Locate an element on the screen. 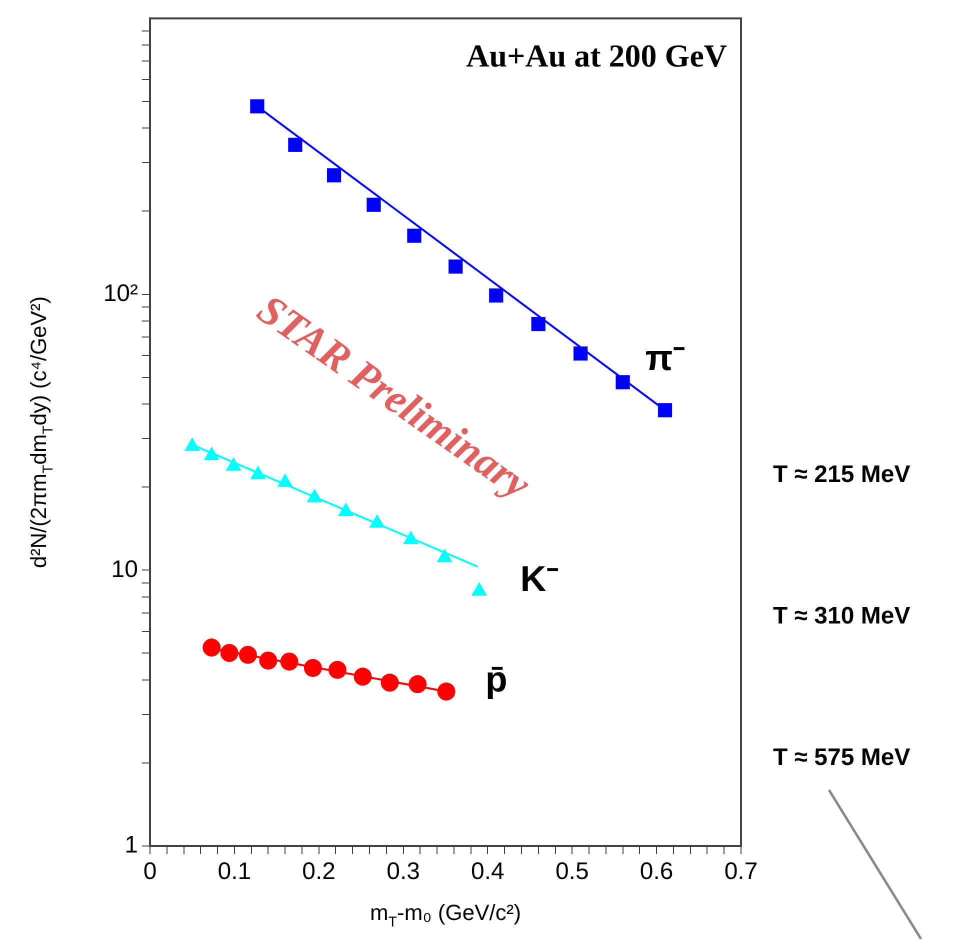 This screenshot has height=940, width=974. y-axis-title: d²N/(2πmTdmTdy) (c⁴/GeV²) is located at coordinates (41, 432).